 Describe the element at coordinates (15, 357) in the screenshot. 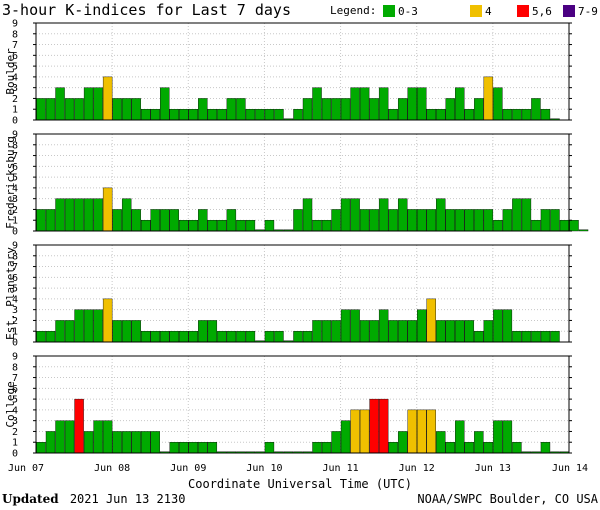

I see `y-tick-label: 9` at that location.